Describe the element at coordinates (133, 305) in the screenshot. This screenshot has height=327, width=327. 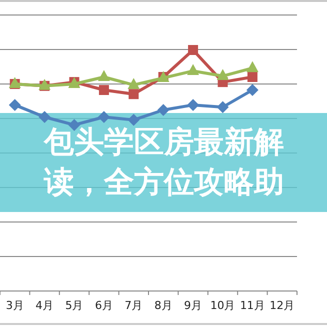
I see `x-tick-label: 7月` at that location.